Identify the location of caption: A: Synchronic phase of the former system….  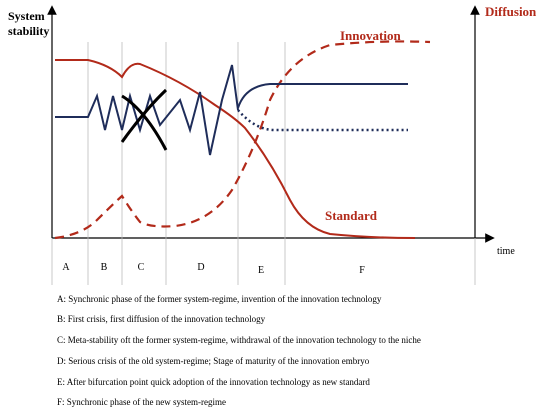
(219, 299).